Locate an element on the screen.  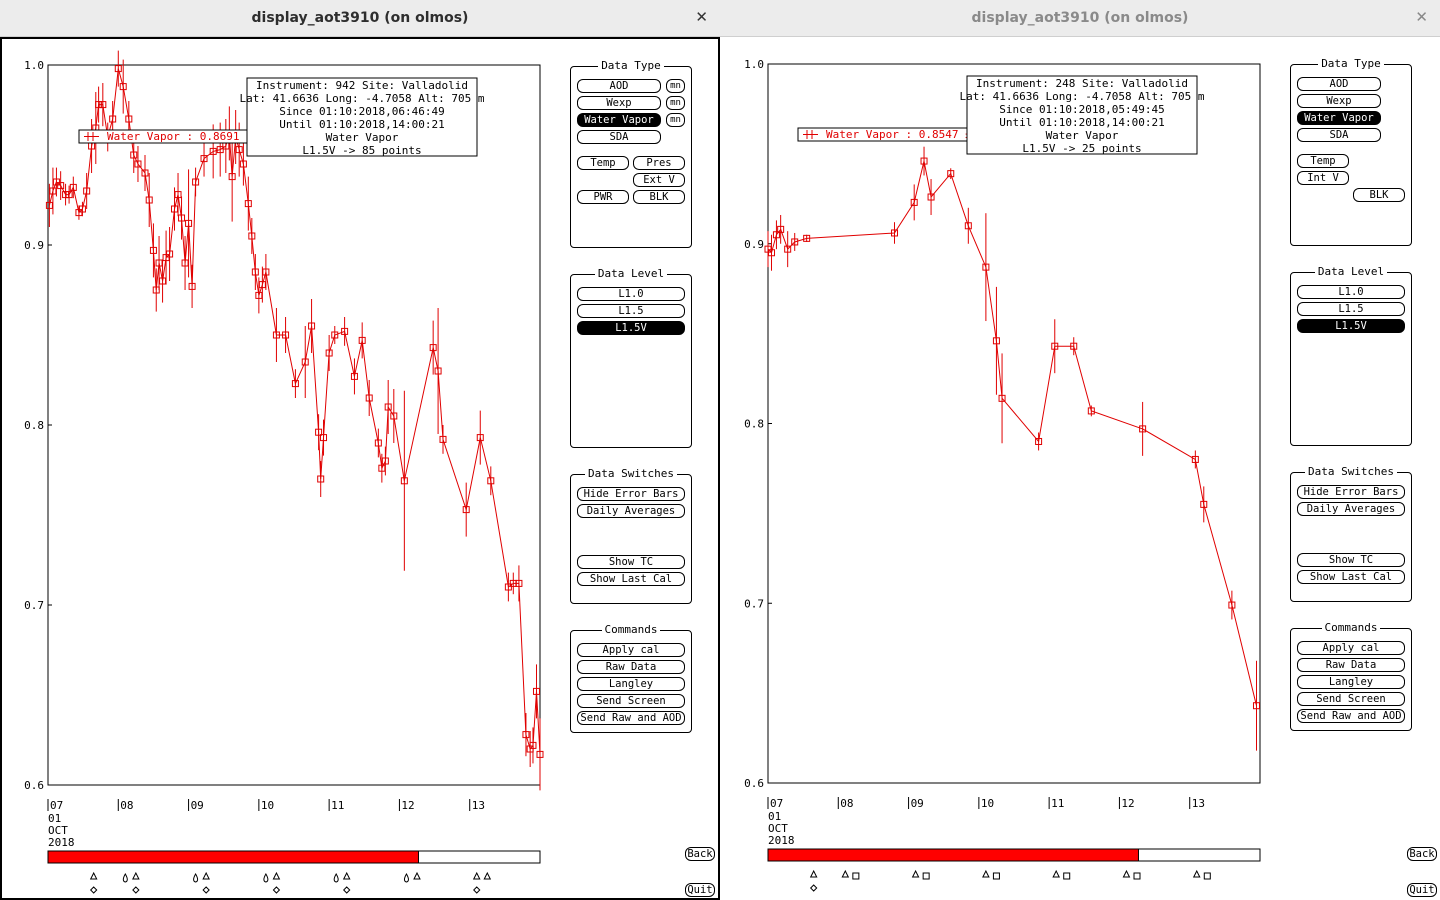
wexp-mn-button: mn is located at coordinates (675, 103).